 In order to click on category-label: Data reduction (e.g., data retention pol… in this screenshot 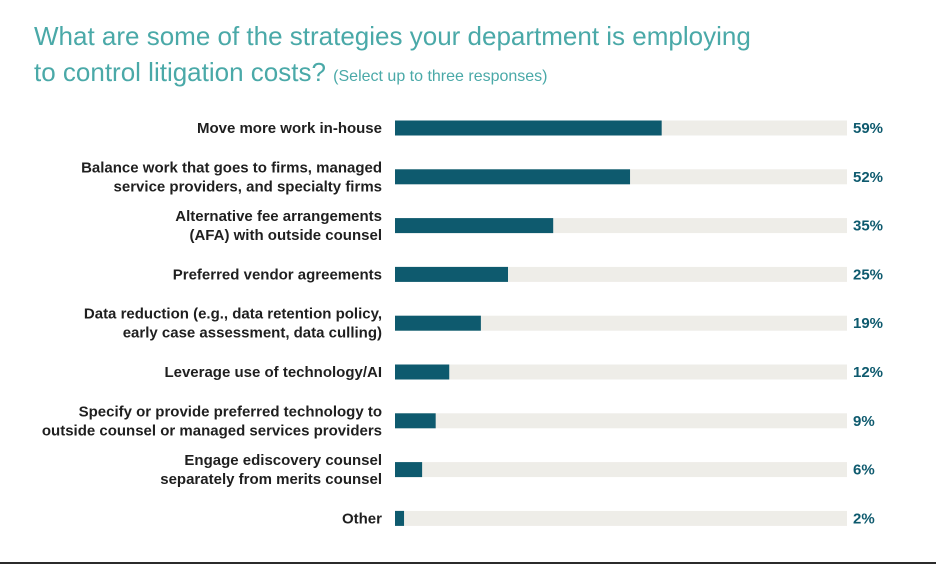, I will do `click(233, 314)`.